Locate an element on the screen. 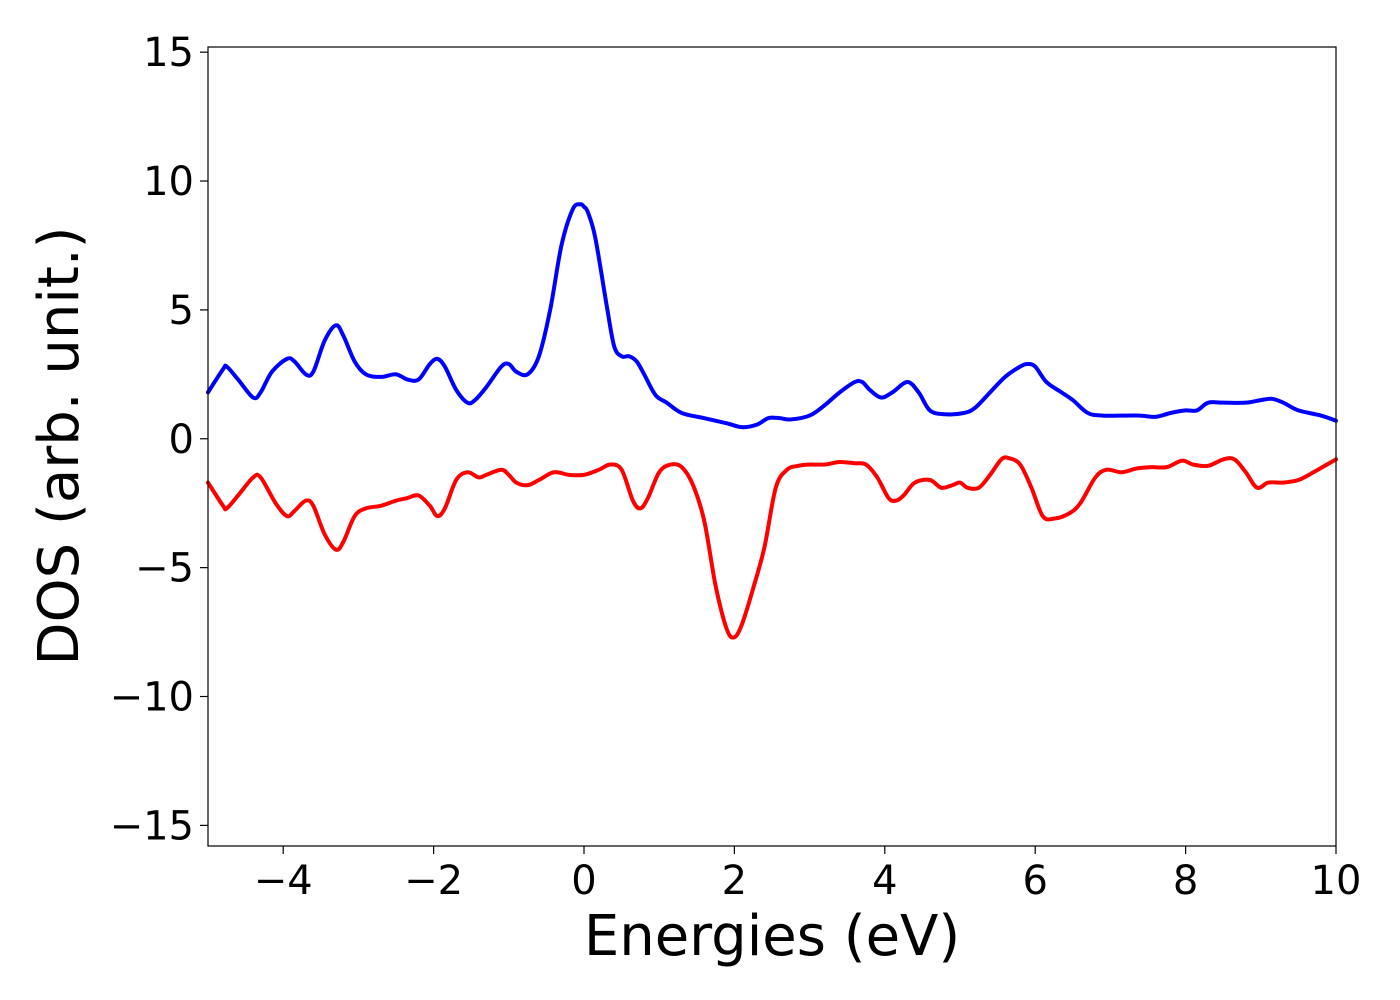 Image resolution: width=1400 pixels, height=1000 pixels. y-tick-label: 0 is located at coordinates (181, 440).